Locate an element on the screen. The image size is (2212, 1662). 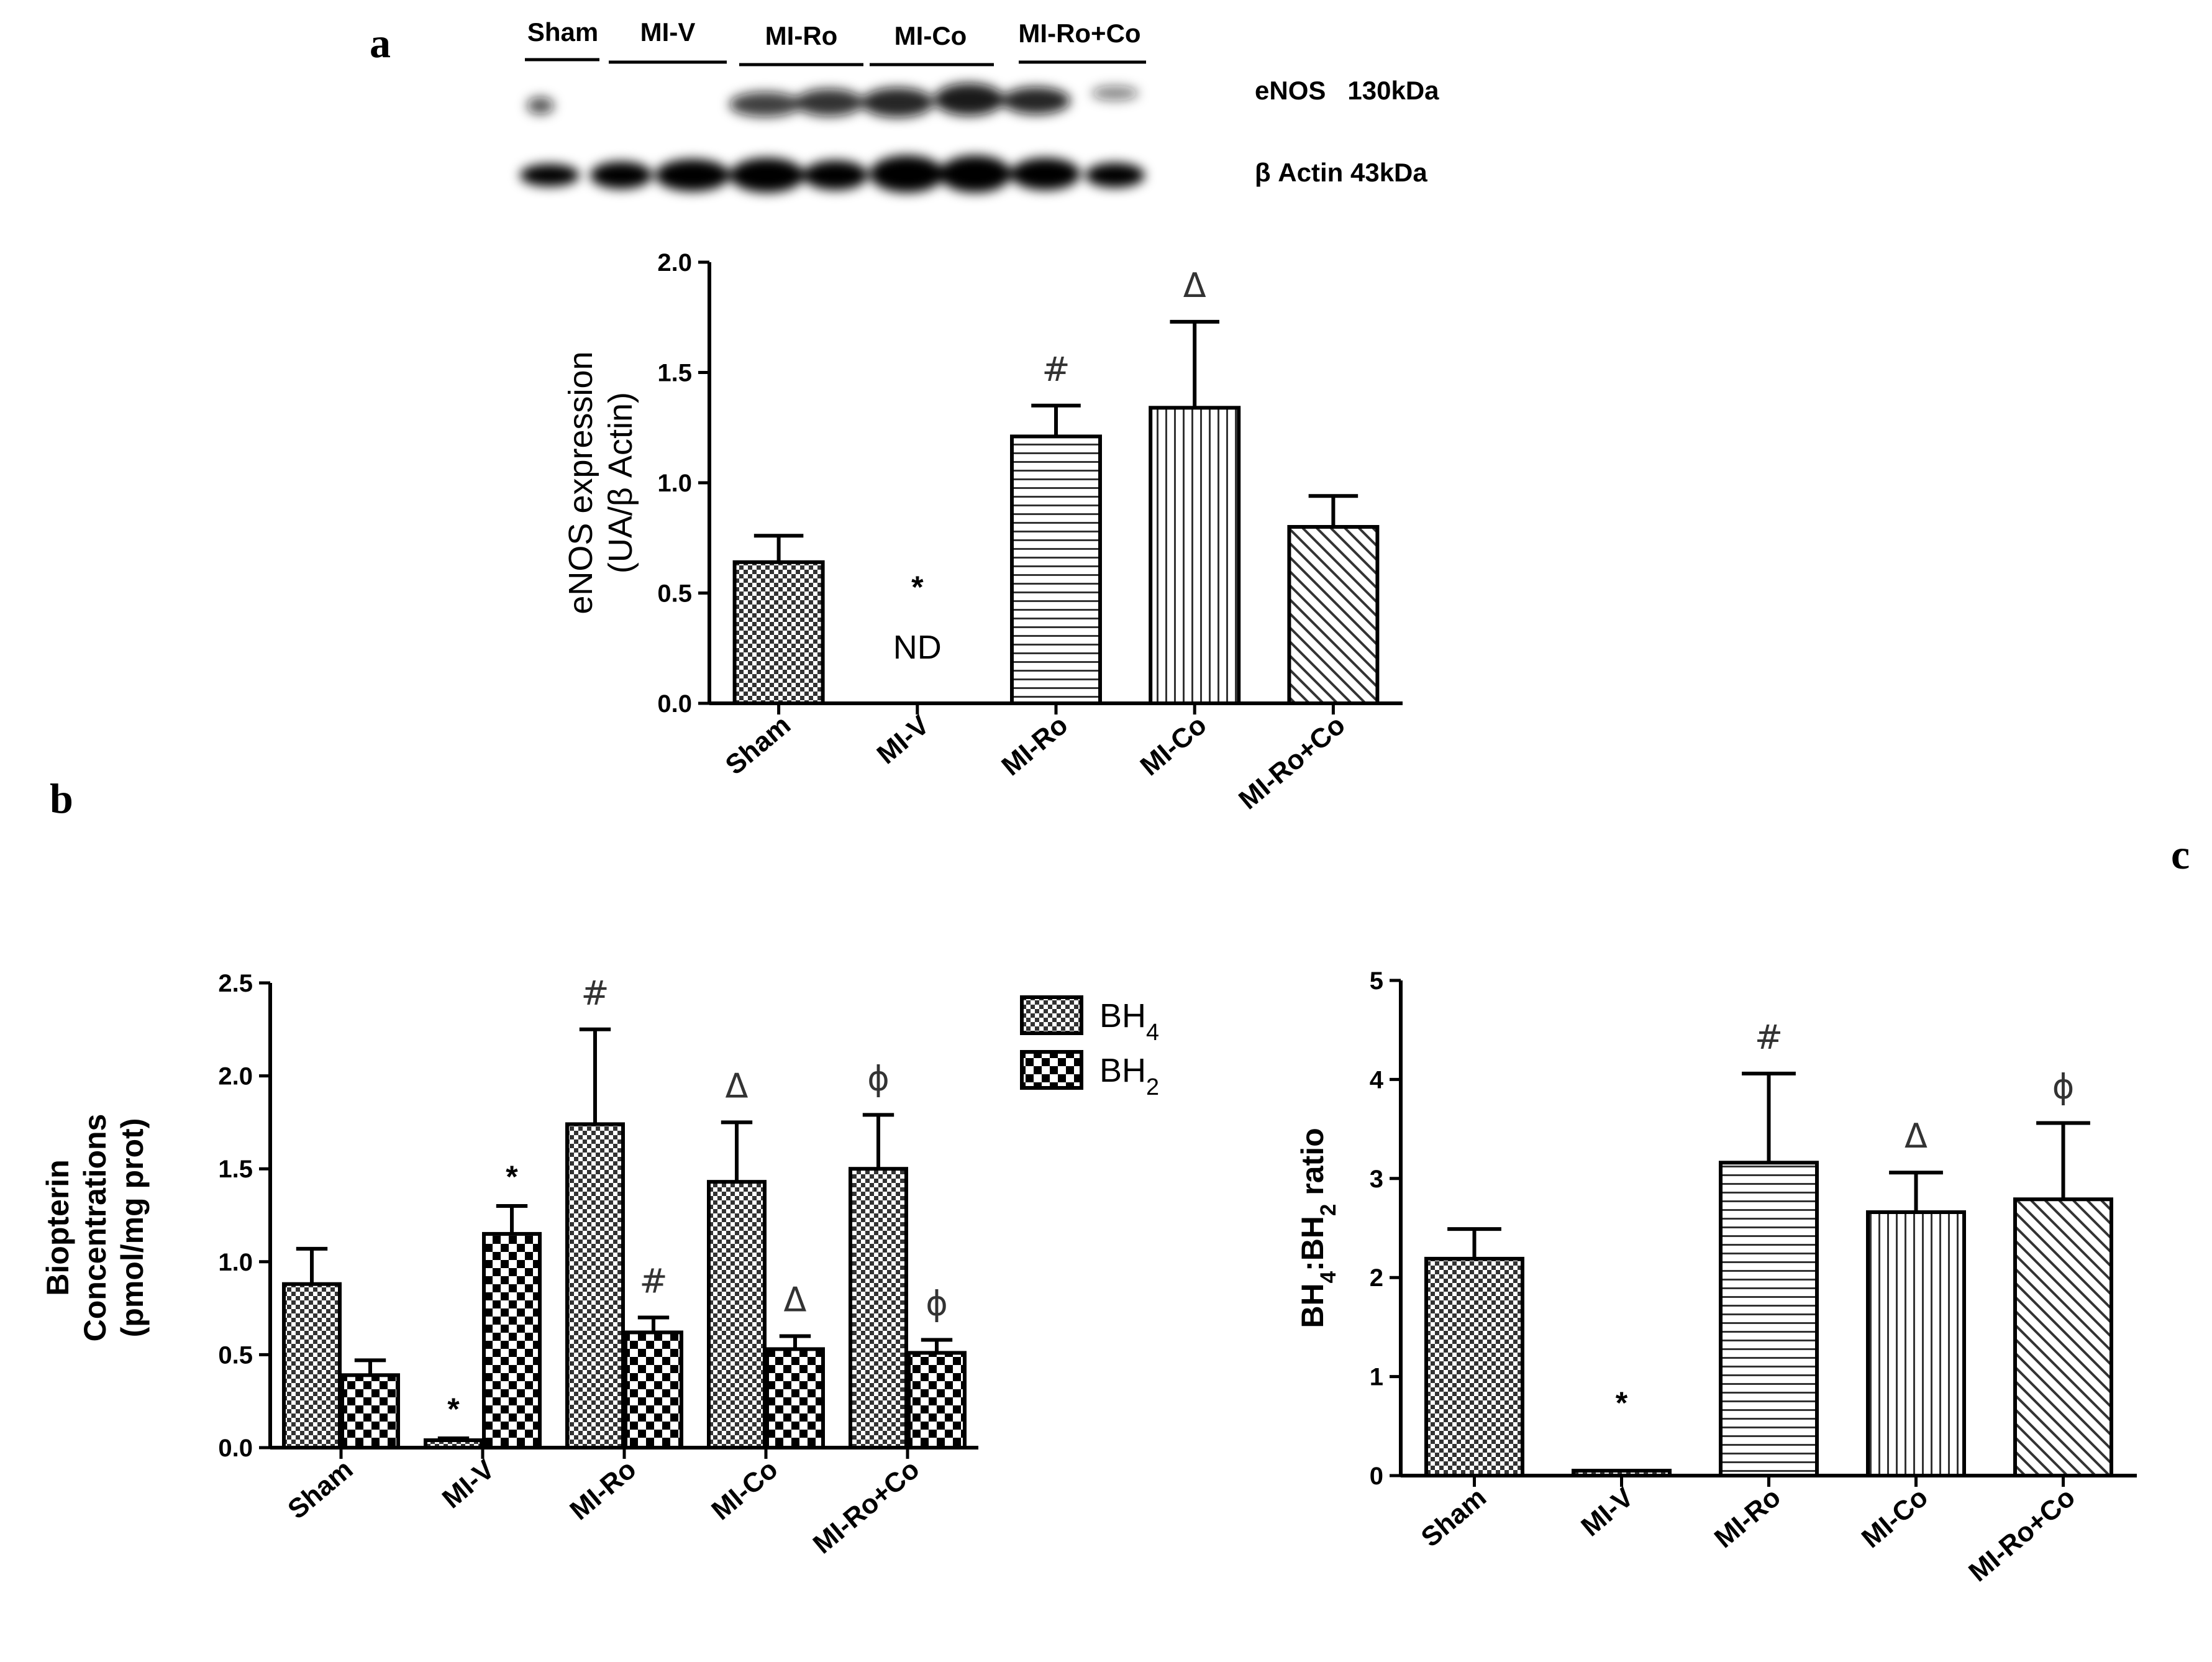
blot-lane-labels: Sham MI-V MI-Ro MI-Co MI-Ro+Co is located at coordinates (834, 34).